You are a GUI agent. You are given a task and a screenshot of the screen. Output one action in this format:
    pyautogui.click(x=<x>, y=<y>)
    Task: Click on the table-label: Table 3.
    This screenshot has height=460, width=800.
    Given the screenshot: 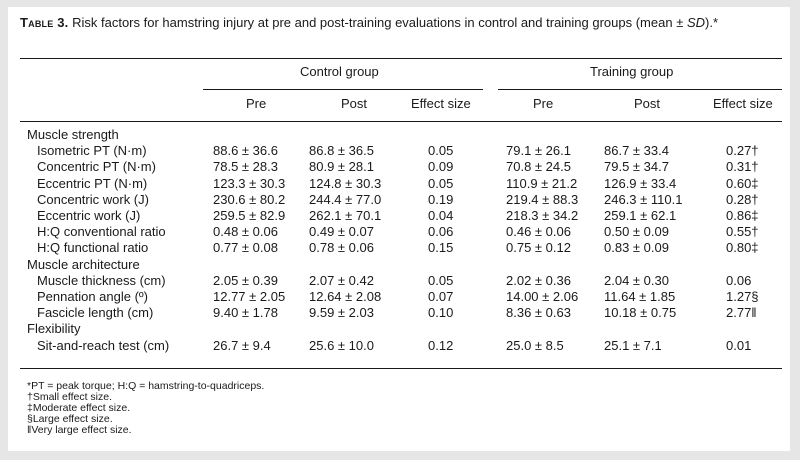 What is the action you would take?
    pyautogui.click(x=44, y=22)
    